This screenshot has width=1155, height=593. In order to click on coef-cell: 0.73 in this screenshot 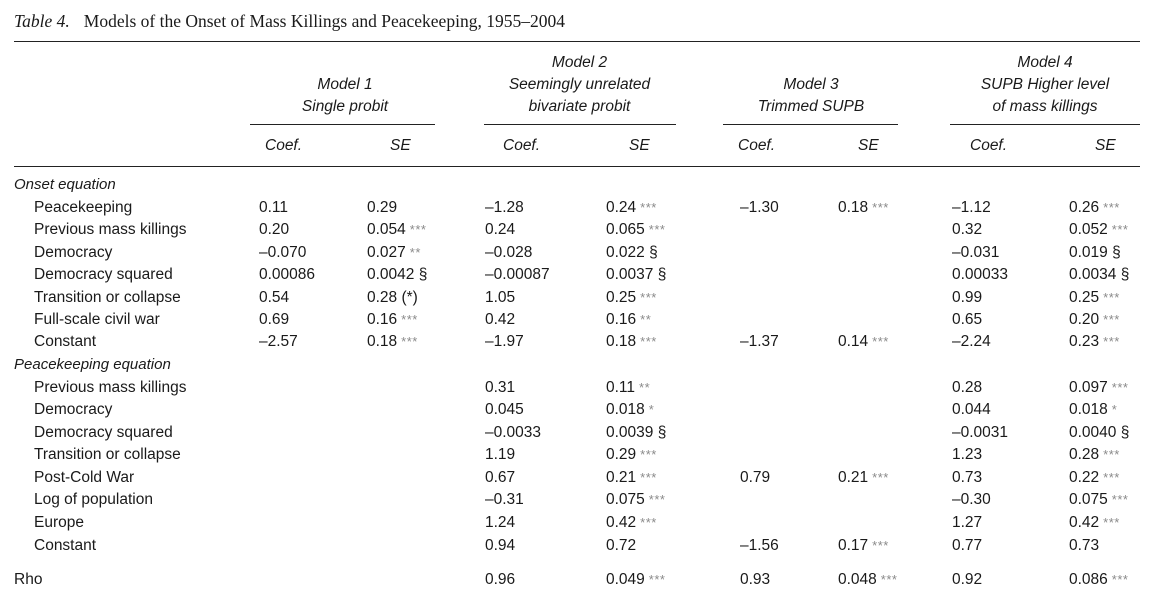, I will do `click(967, 477)`.